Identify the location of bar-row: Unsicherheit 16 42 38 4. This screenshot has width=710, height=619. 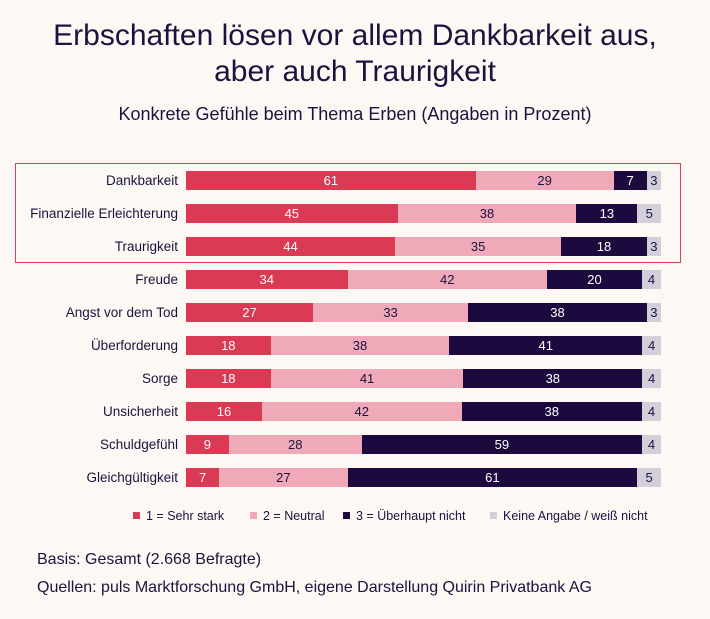
(355, 411).